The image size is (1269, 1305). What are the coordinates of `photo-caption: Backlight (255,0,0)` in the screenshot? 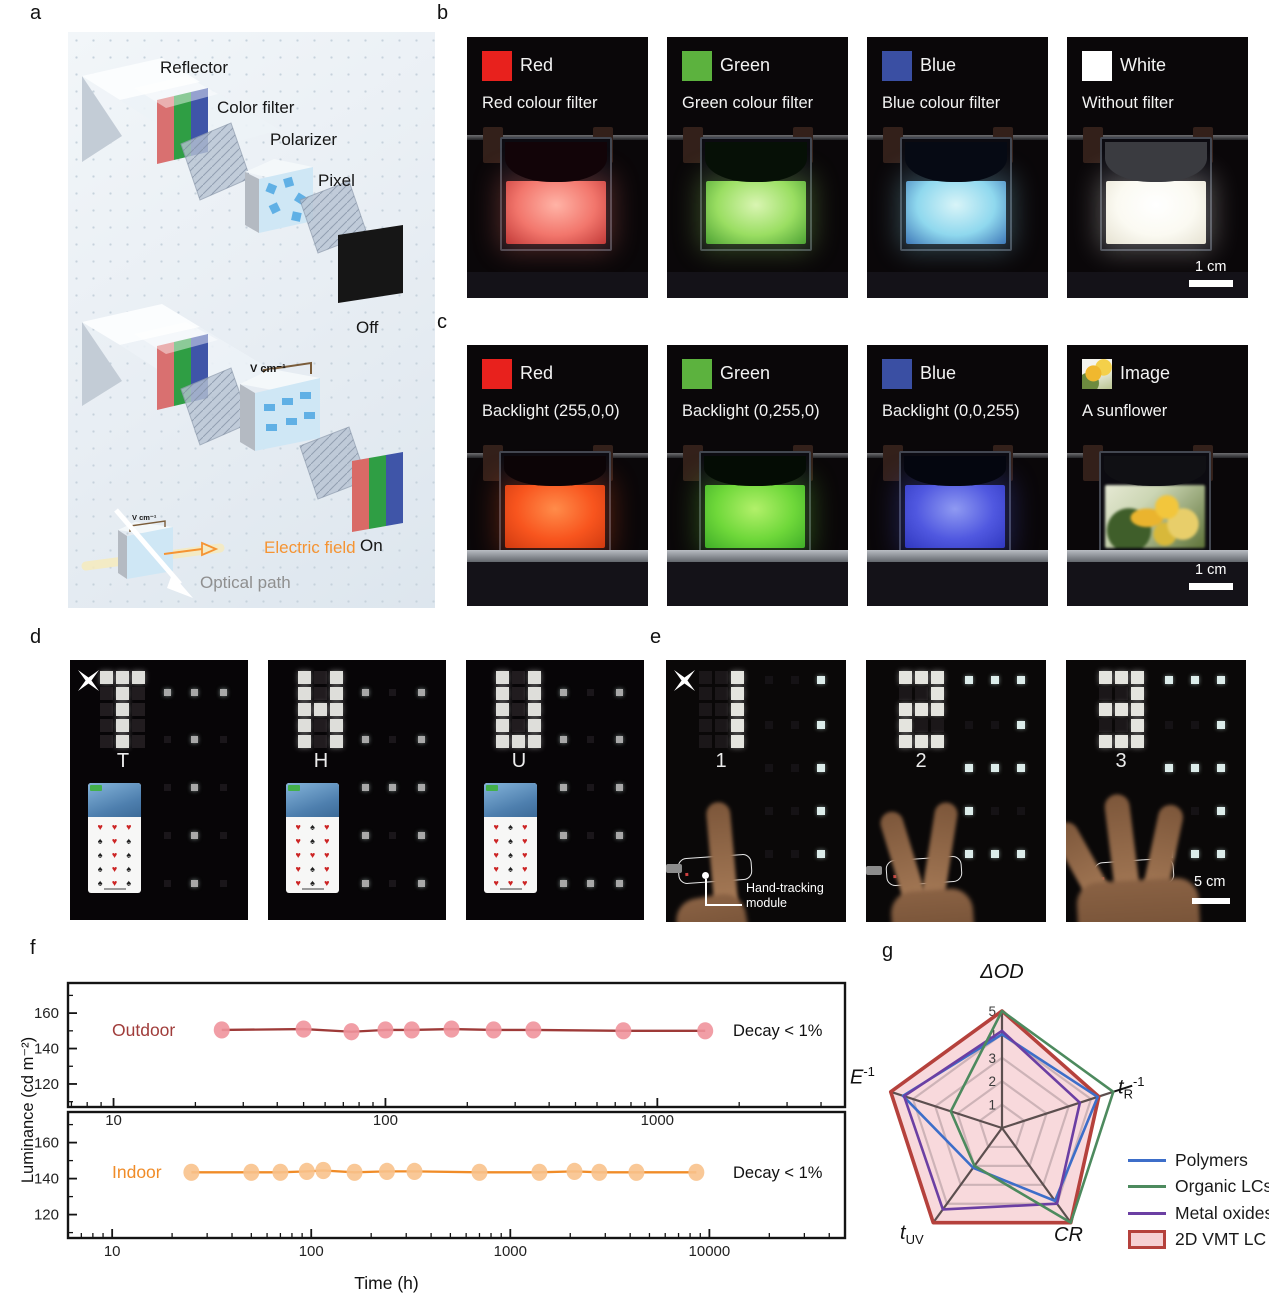 It's located at (551, 411).